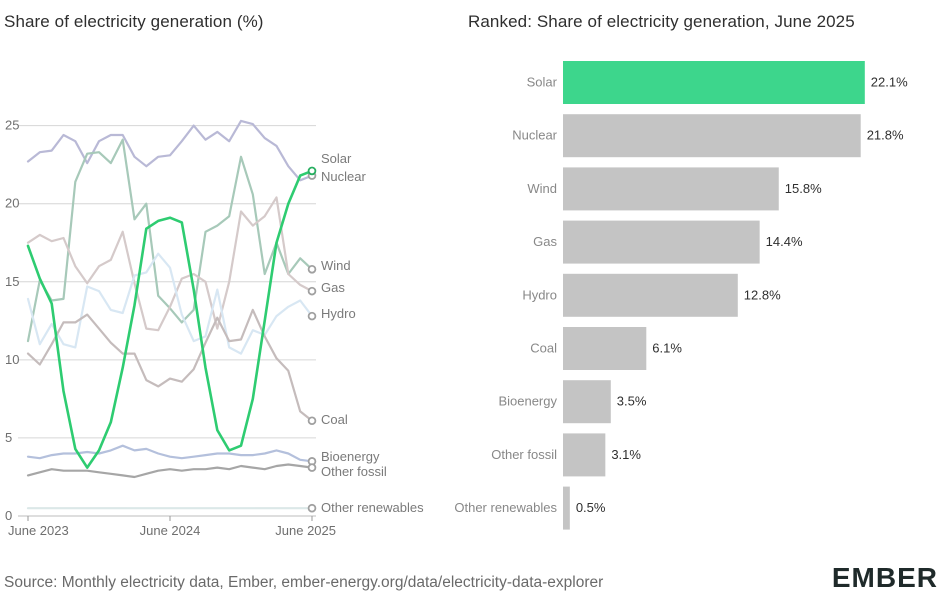 The width and height of the screenshot is (946, 602). What do you see at coordinates (542, 82) in the screenshot?
I see `bar-category-label-solar: Solar` at bounding box center [542, 82].